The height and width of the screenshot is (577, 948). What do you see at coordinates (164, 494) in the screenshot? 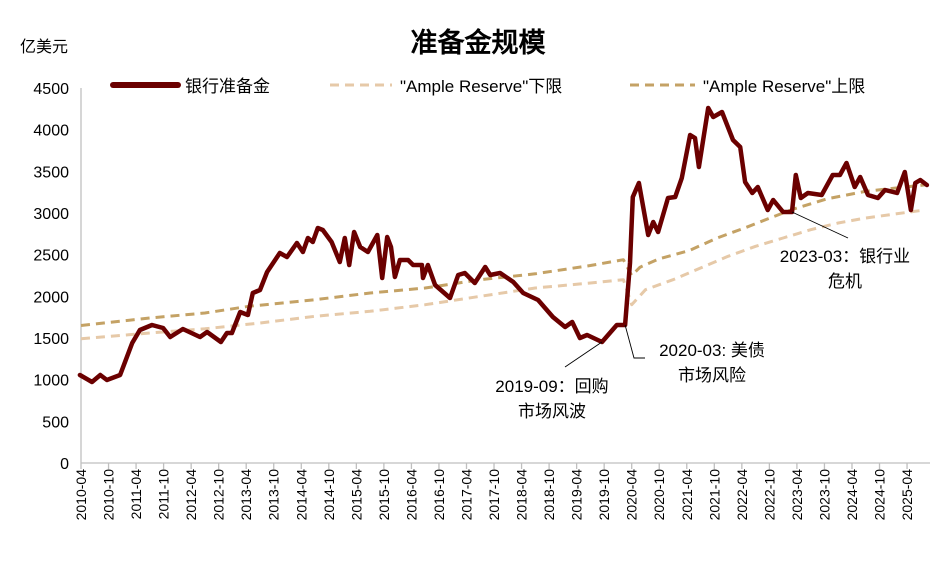
I see `x-tick-label: 2011-10` at bounding box center [164, 494].